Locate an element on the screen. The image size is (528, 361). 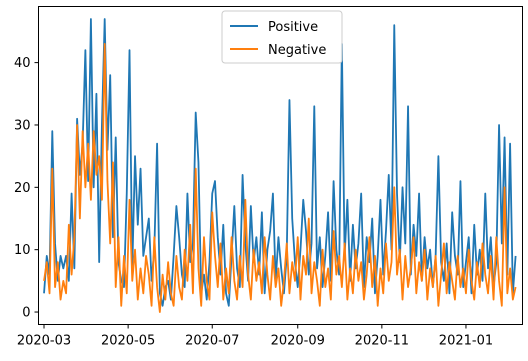
y-axis: 0 10 20 30 40 is located at coordinates (26, 188).